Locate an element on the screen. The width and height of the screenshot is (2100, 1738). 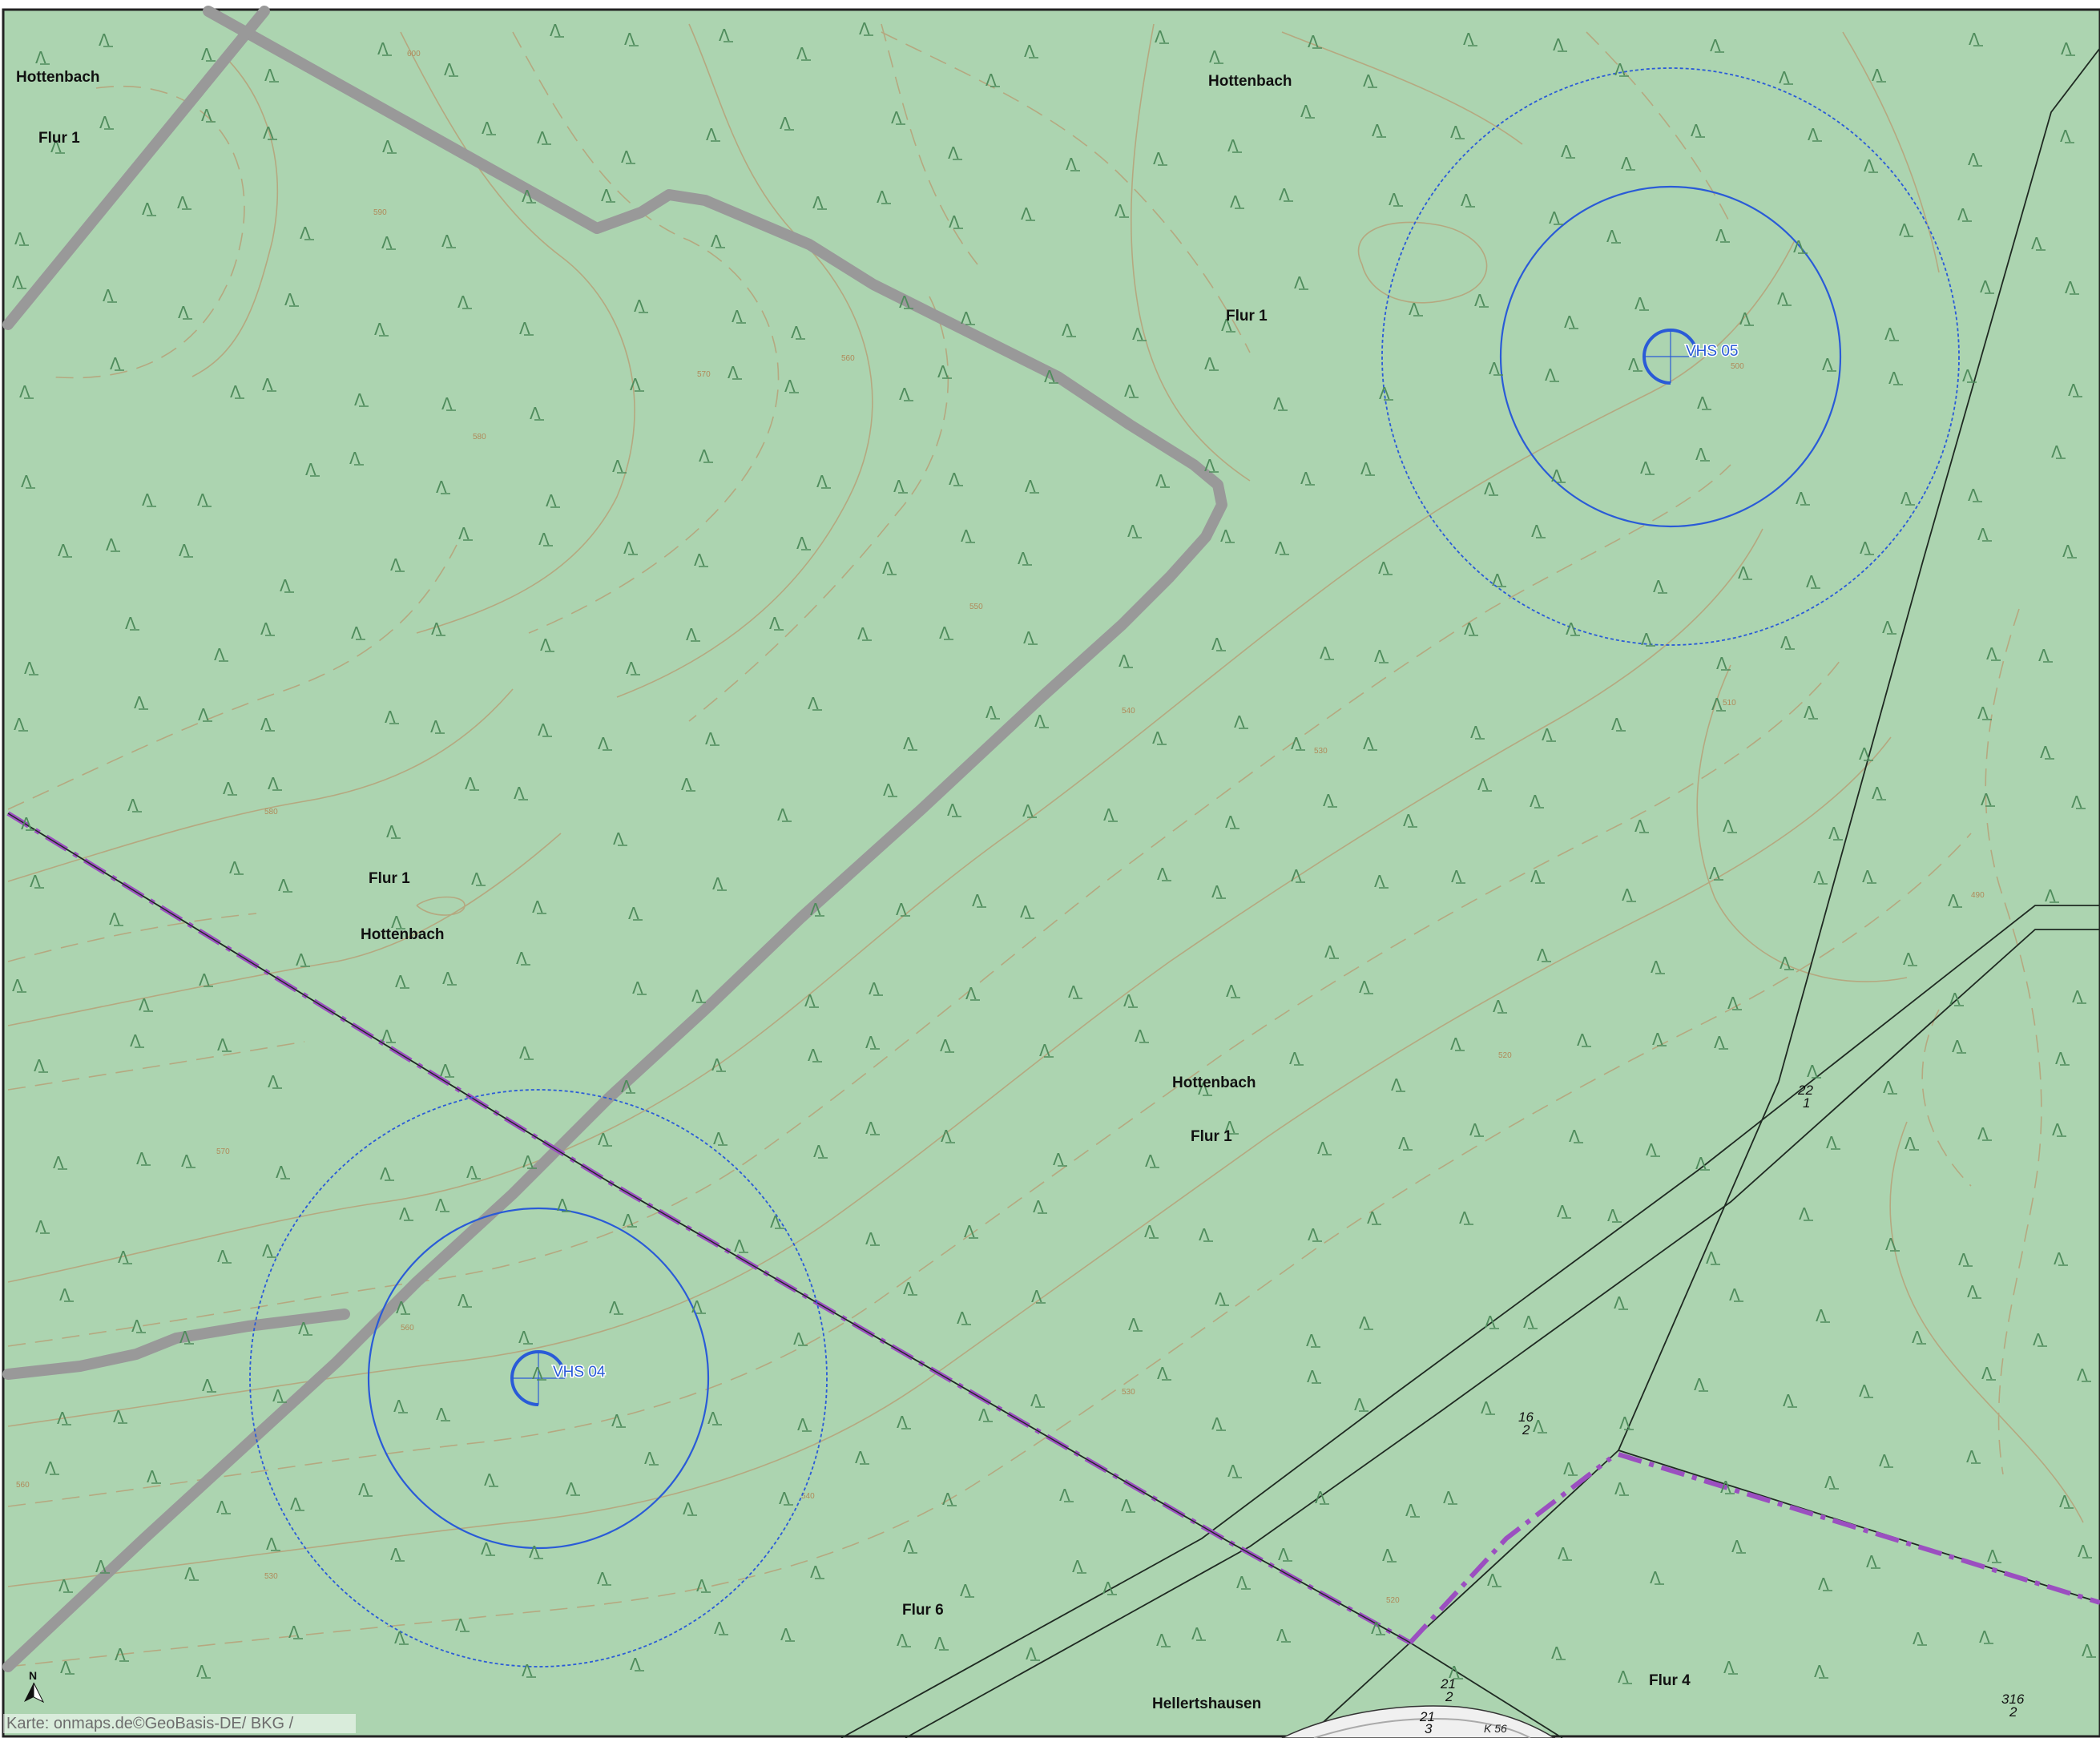
site-vhs04: VHS 04 is located at coordinates (539, 1378).